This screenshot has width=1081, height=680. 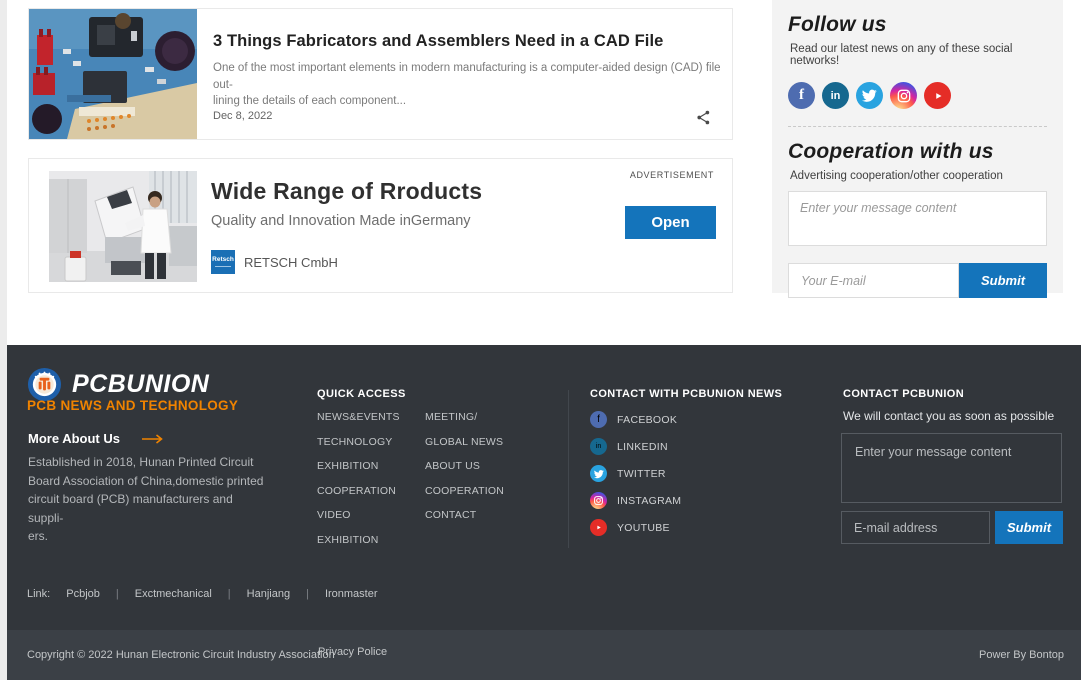 I want to click on footer-link-cooperation-2: COOPERATION, so click(x=465, y=490).